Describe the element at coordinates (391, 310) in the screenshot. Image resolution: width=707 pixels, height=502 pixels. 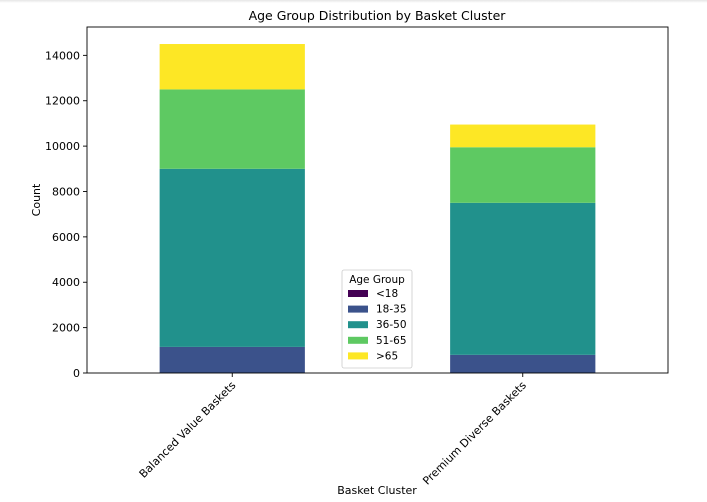
I see `legend-label: 18-35` at that location.